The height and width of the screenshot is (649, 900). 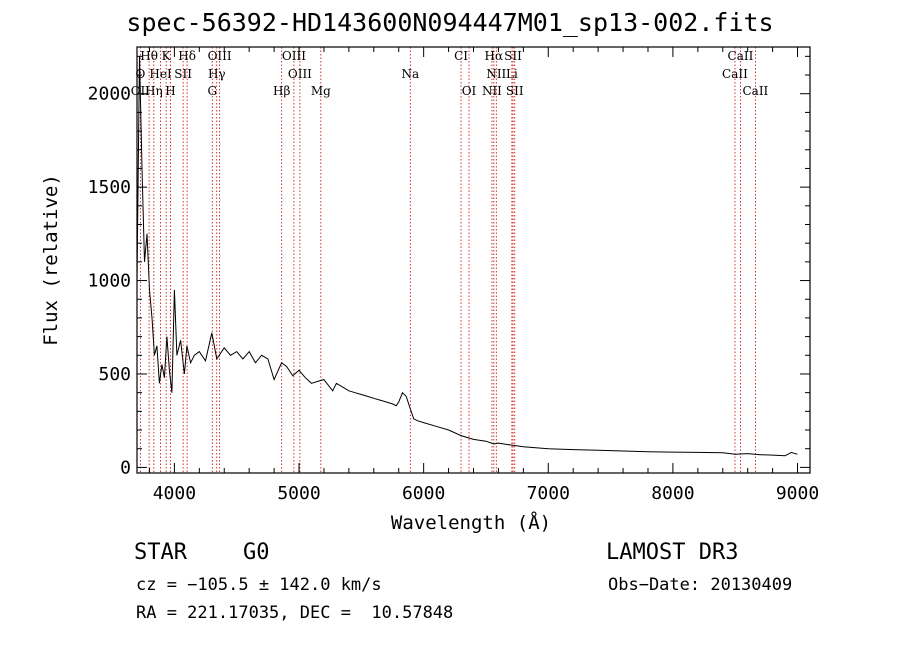 What do you see at coordinates (109, 281) in the screenshot?
I see `y-tick-label: 1000` at bounding box center [109, 281].